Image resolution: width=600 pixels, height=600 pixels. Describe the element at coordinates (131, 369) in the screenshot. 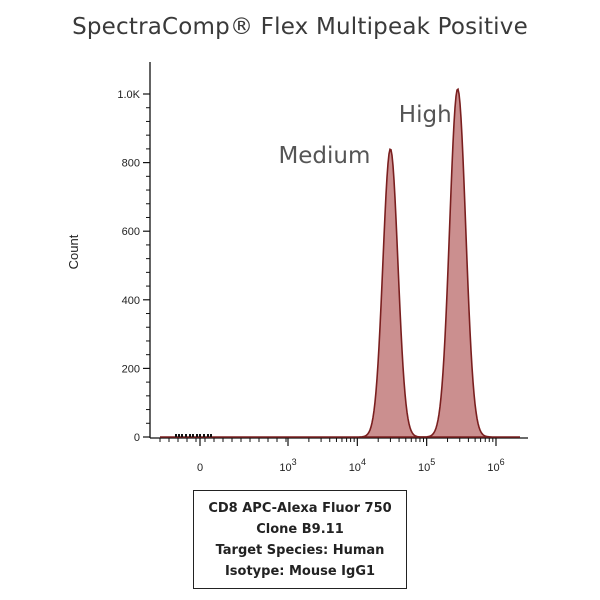

I see `y-tick-label: 200` at that location.